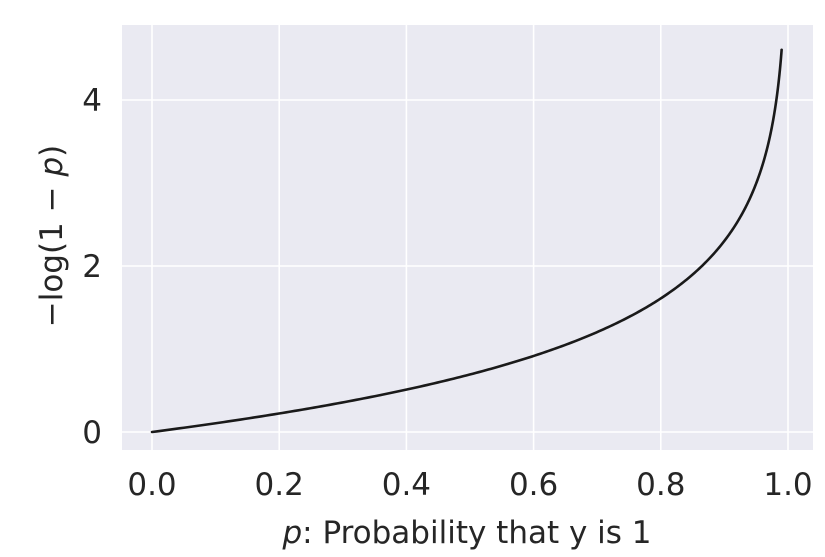 The image size is (825, 557). I want to click on y-tick-label: 4, so click(92, 101).